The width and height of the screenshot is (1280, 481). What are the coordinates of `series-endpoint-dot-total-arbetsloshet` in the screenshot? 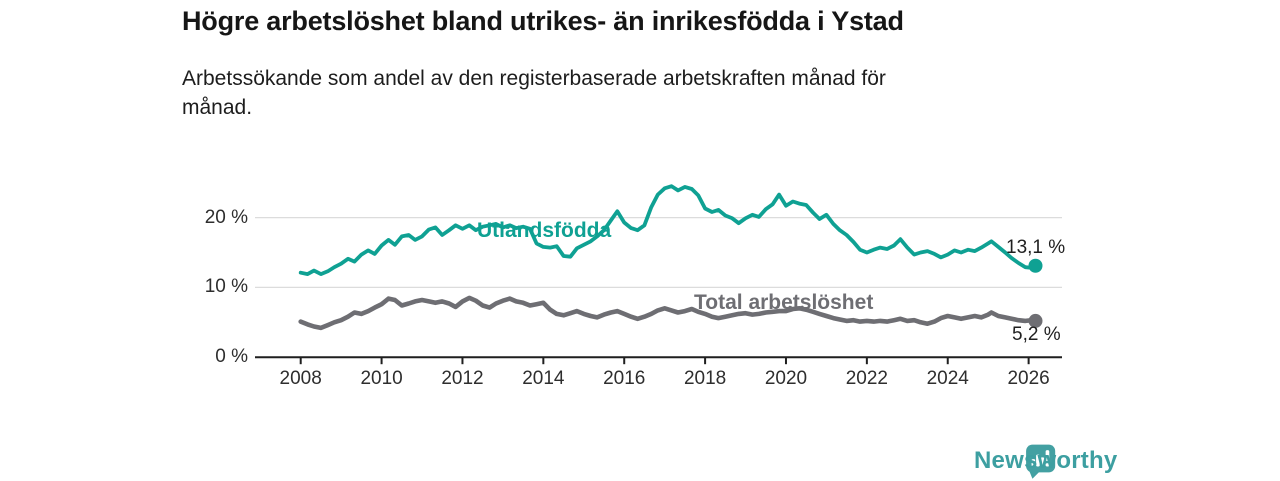 It's located at (1035, 320).